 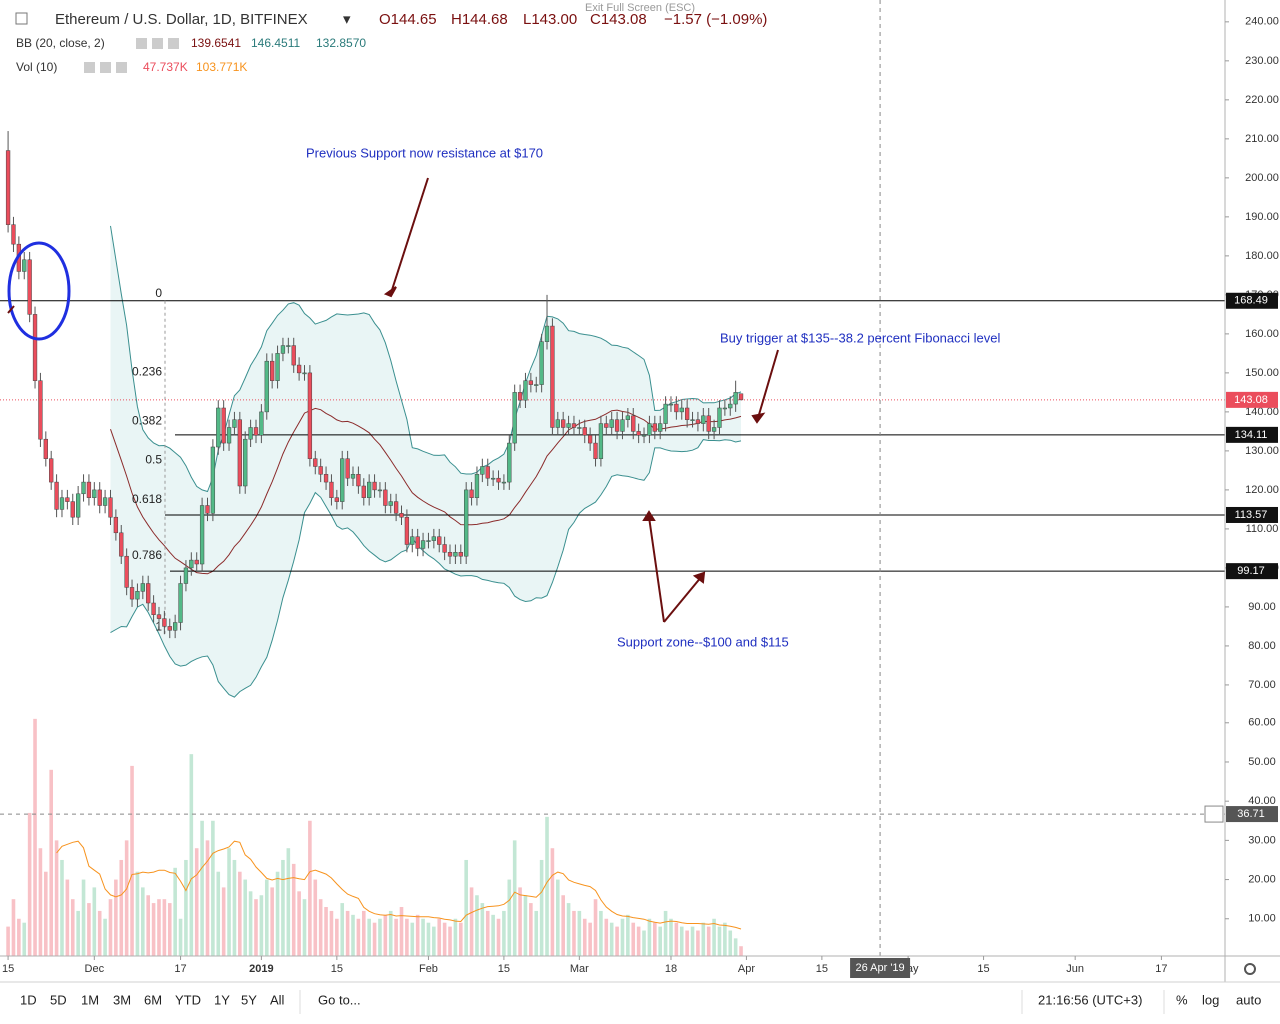 I want to click on range-button: 1D, so click(x=28, y=999).